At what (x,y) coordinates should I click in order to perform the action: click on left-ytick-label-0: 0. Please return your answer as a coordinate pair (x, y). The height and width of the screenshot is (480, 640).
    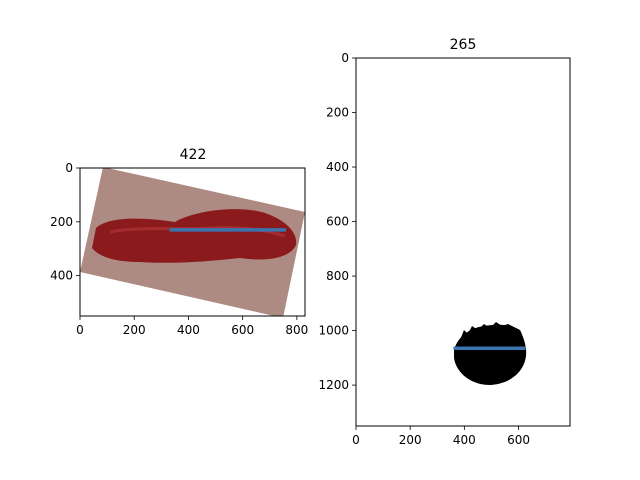
    Looking at the image, I should click on (69, 168).